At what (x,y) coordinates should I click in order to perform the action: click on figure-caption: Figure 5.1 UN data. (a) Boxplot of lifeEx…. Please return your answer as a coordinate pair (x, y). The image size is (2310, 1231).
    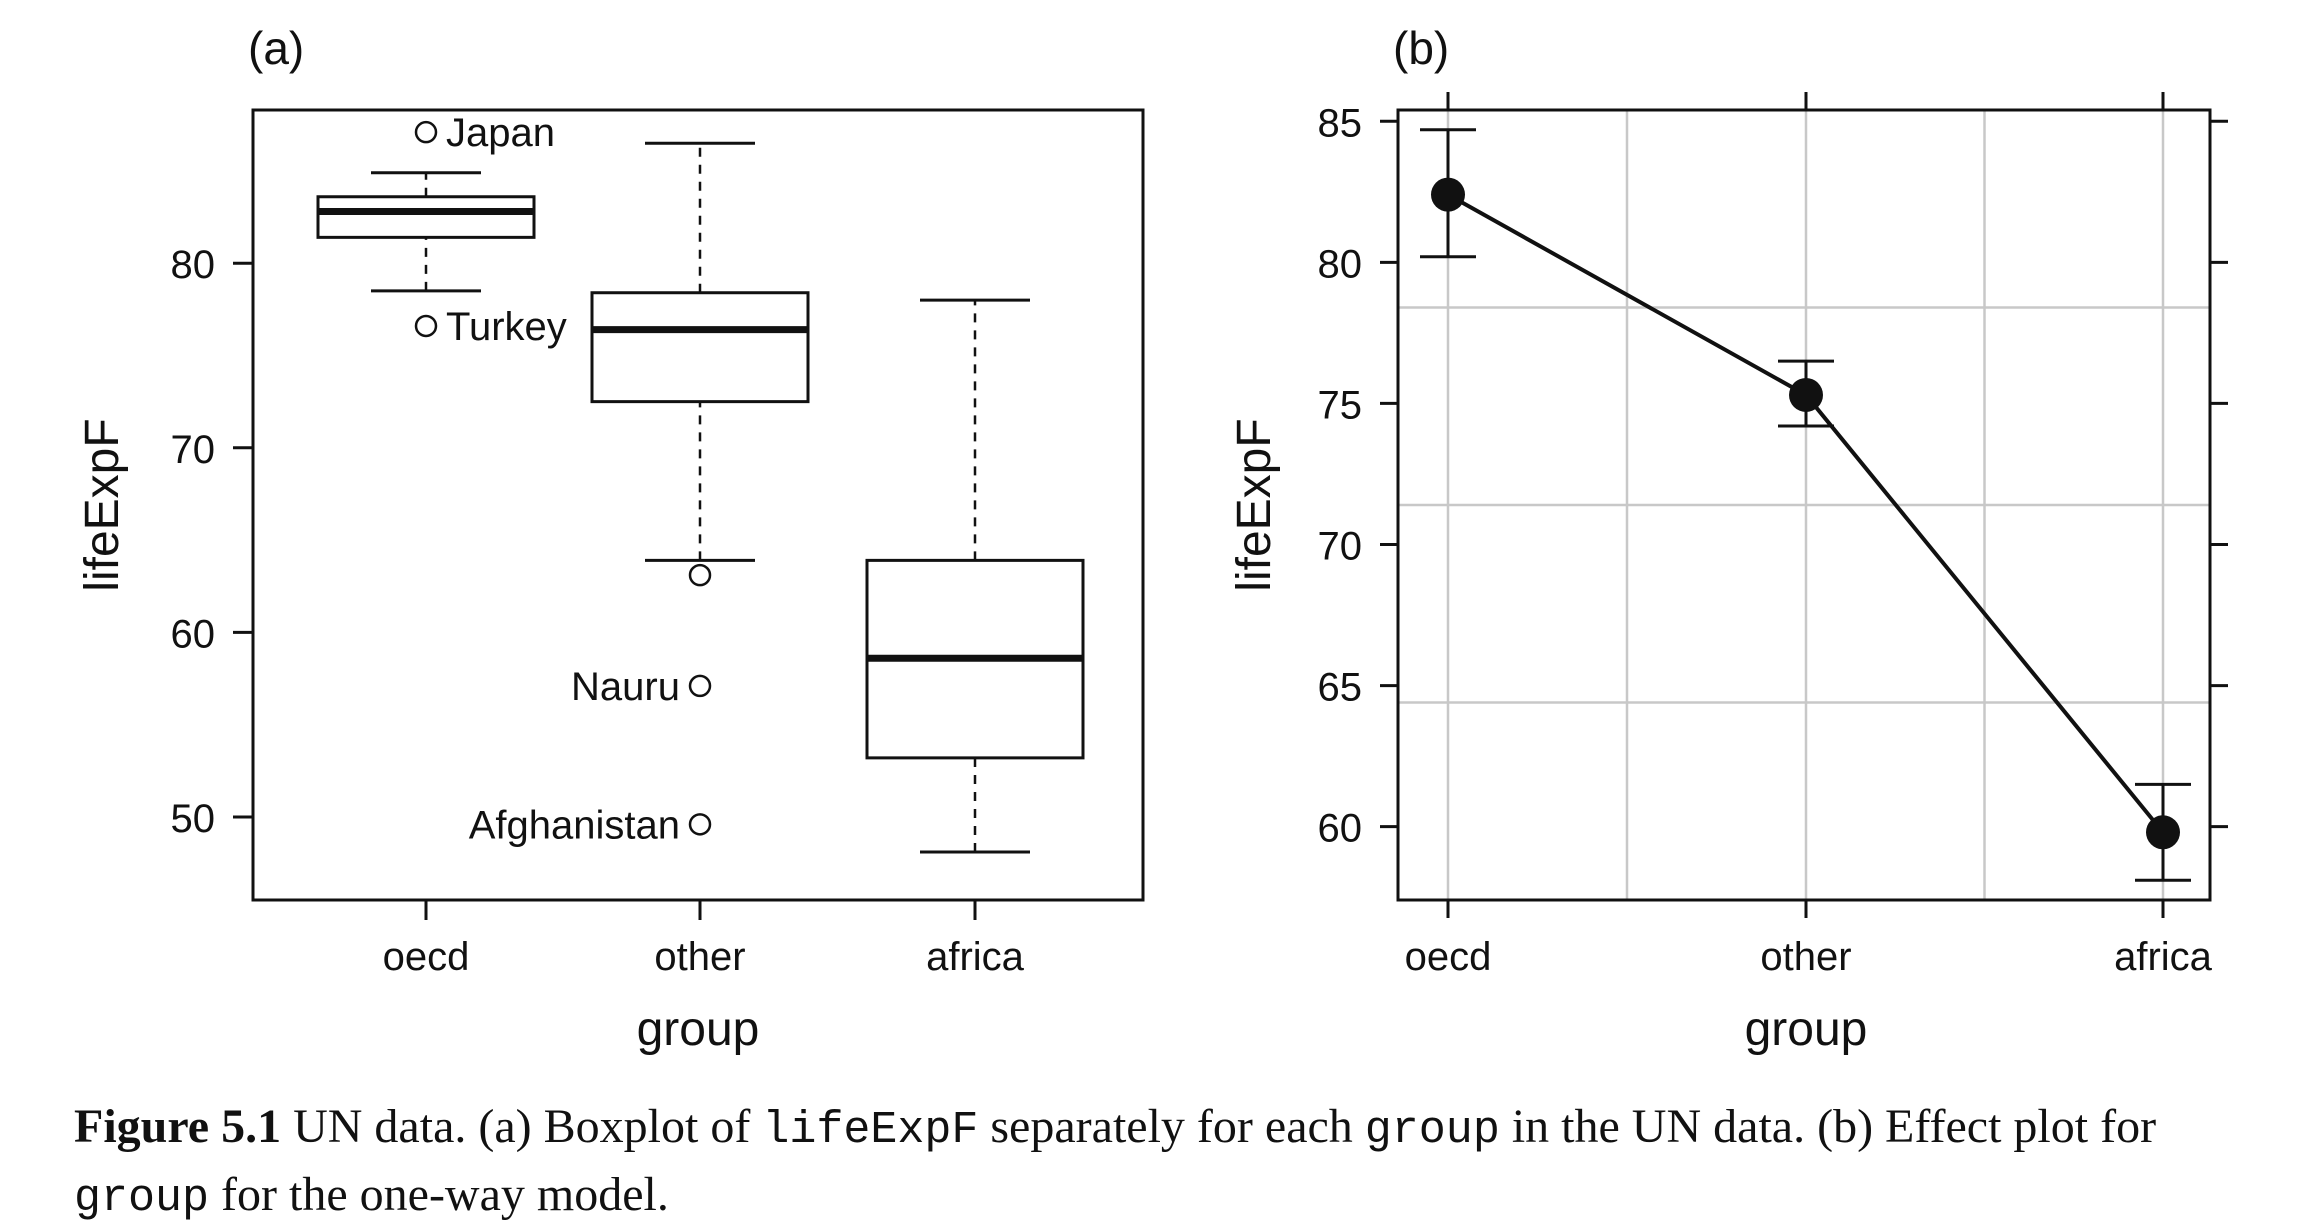
    Looking at the image, I should click on (1159, 1163).